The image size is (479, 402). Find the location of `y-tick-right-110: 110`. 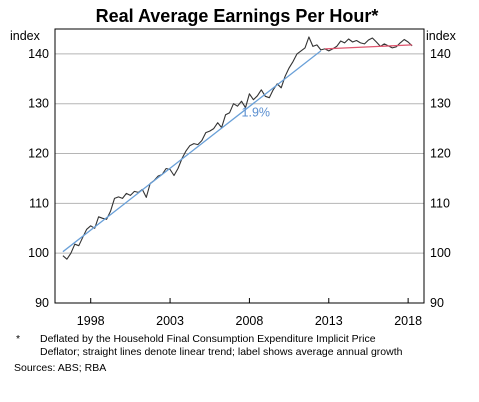

y-tick-right-110: 110 is located at coordinates (440, 203).